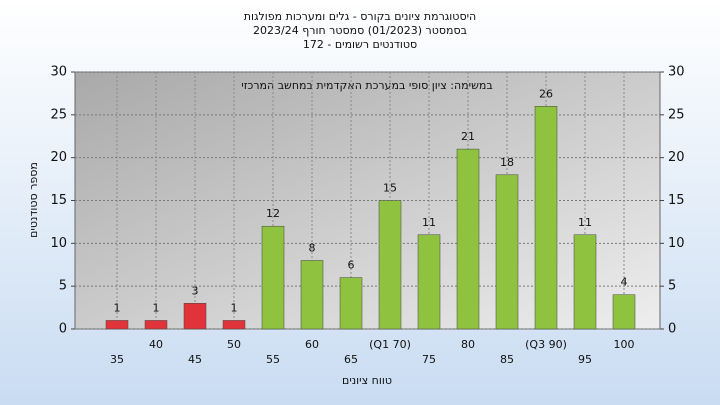 The height and width of the screenshot is (405, 720). What do you see at coordinates (273, 213) in the screenshot?
I see `data-label: 12` at bounding box center [273, 213].